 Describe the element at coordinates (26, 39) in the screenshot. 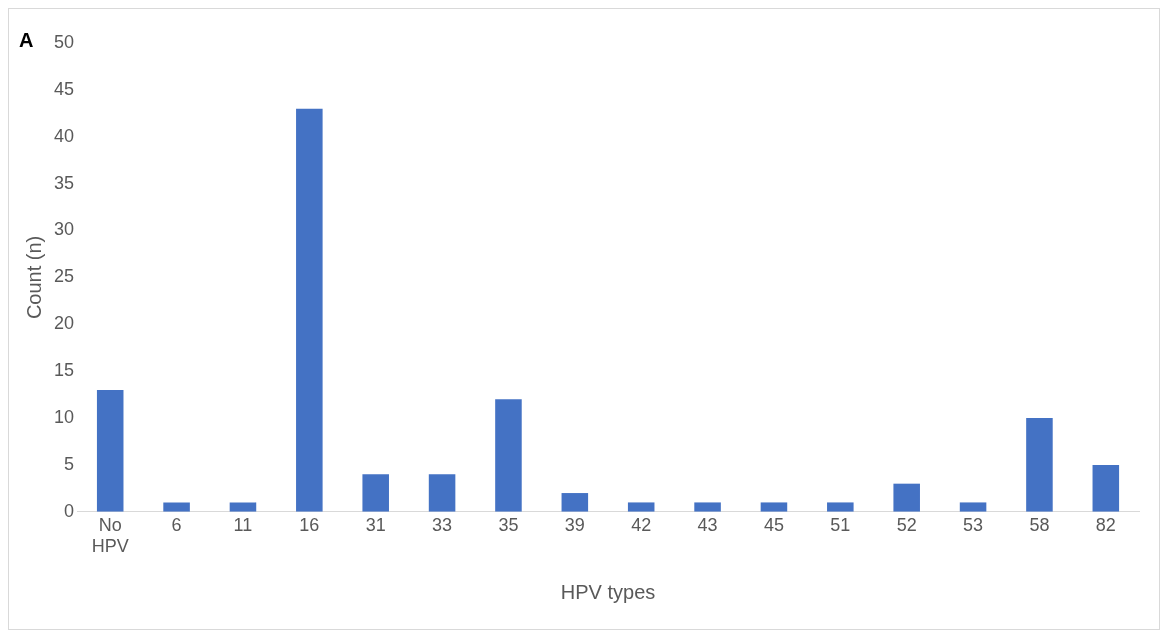

I see `chart-title: A` at that location.